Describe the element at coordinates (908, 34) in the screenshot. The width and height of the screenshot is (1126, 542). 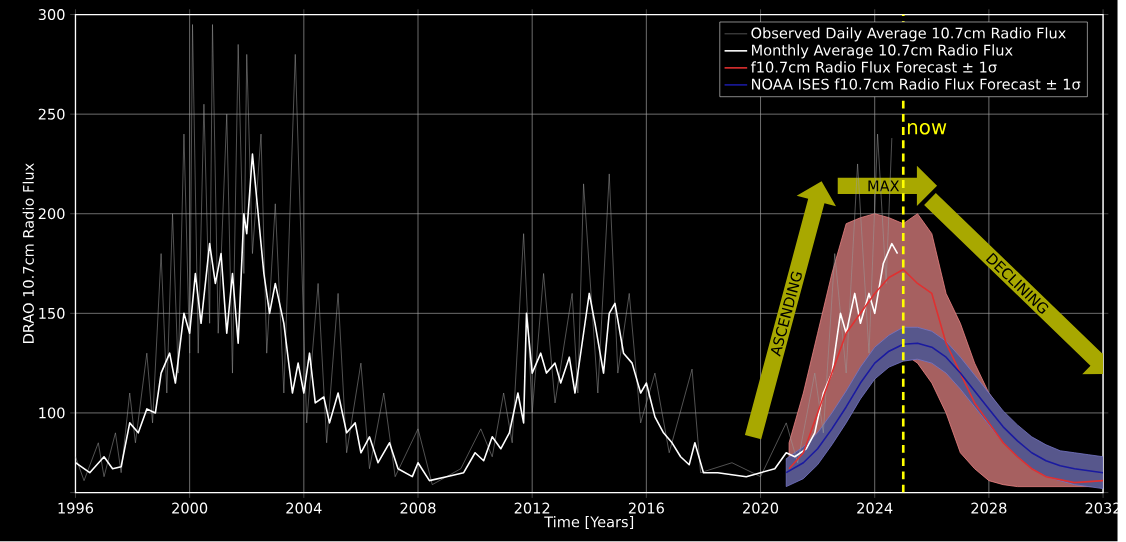
I see `legend-label: Observed Daily Average 10.7cm Radio Flux` at that location.